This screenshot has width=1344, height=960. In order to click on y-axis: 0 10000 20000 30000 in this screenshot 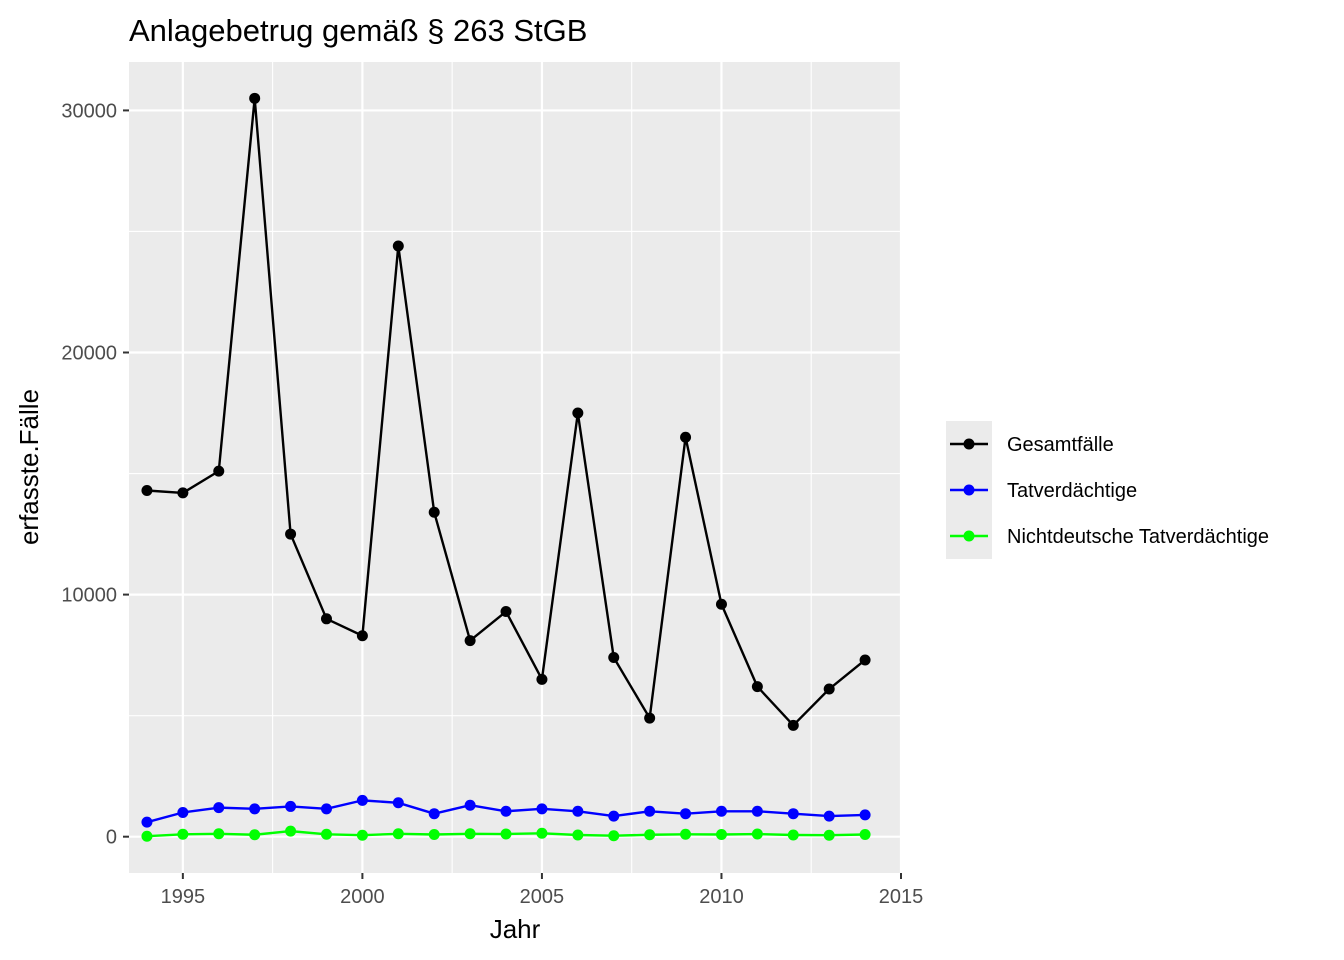, I will do `click(95, 474)`.